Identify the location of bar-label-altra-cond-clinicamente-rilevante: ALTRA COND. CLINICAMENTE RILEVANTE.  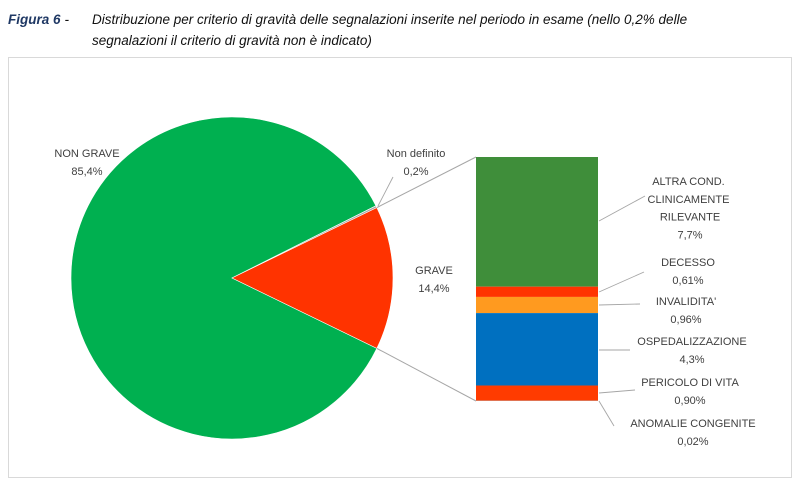
(690, 200).